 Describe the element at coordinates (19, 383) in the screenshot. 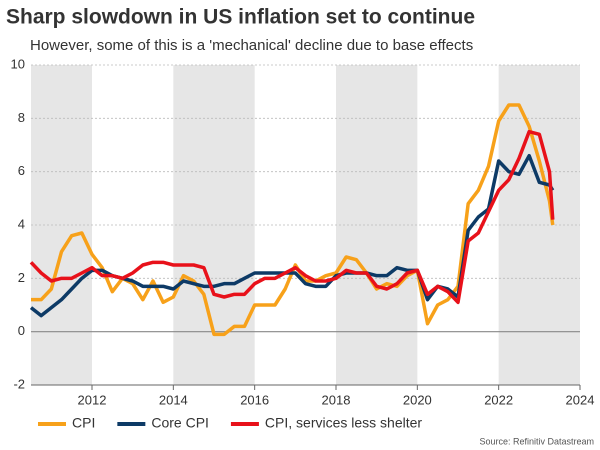

I see `y-tick-label: -2` at that location.